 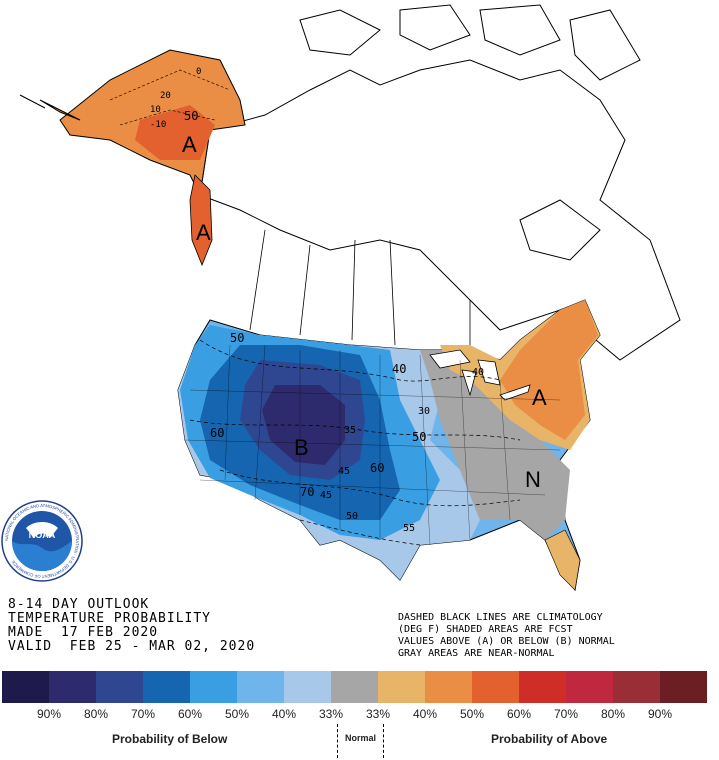 I want to click on probability-below-label: Probability of Below, so click(x=170, y=739).